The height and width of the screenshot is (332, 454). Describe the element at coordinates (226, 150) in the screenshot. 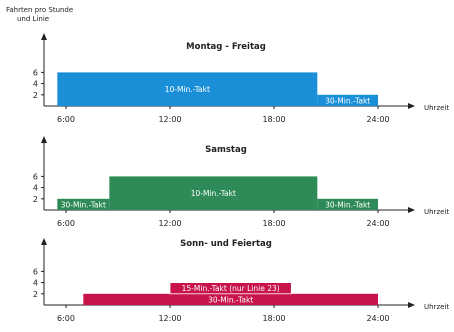

I see `panel-title: Samstag` at that location.